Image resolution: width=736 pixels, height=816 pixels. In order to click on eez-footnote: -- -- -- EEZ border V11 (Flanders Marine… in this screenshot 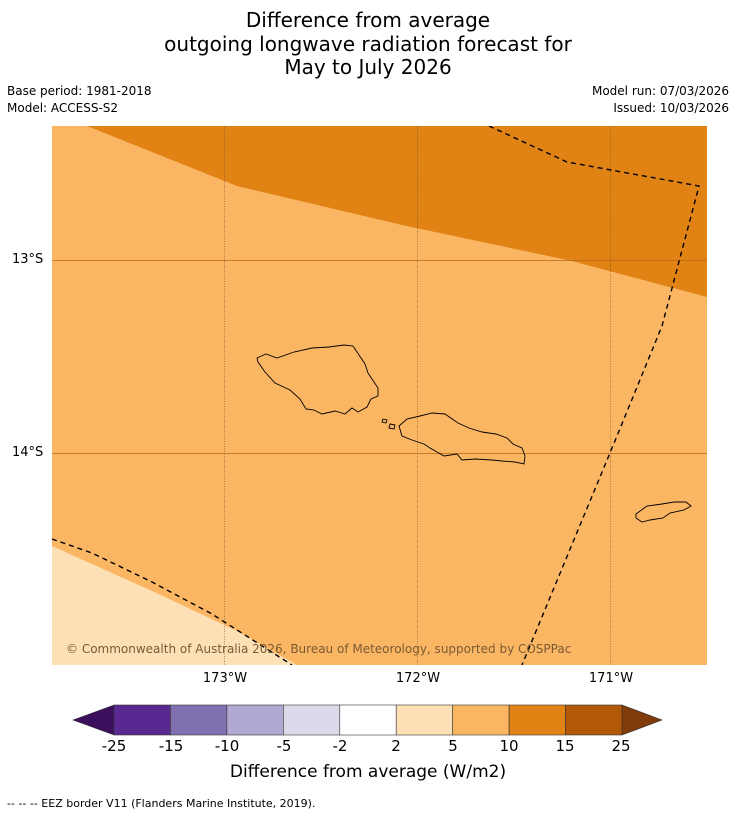, I will do `click(161, 803)`.